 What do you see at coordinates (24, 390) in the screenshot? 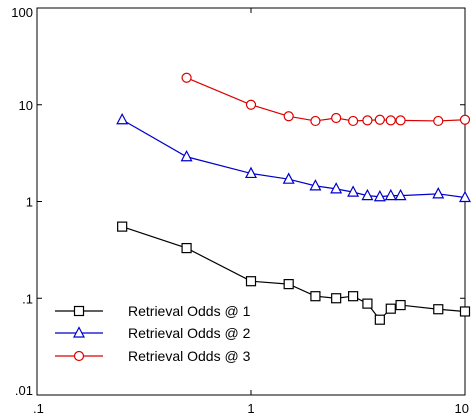
I see `y-tick-label: .01` at bounding box center [24, 390].